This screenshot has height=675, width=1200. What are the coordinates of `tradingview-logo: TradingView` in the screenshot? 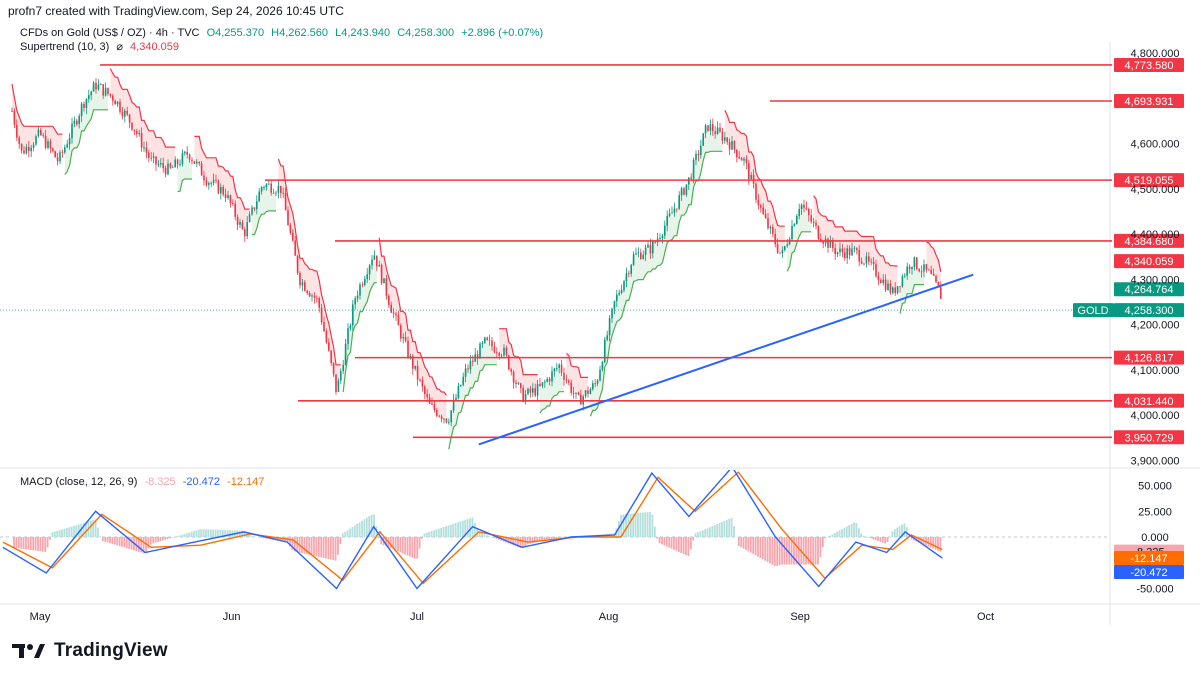 It's located at (90, 651).